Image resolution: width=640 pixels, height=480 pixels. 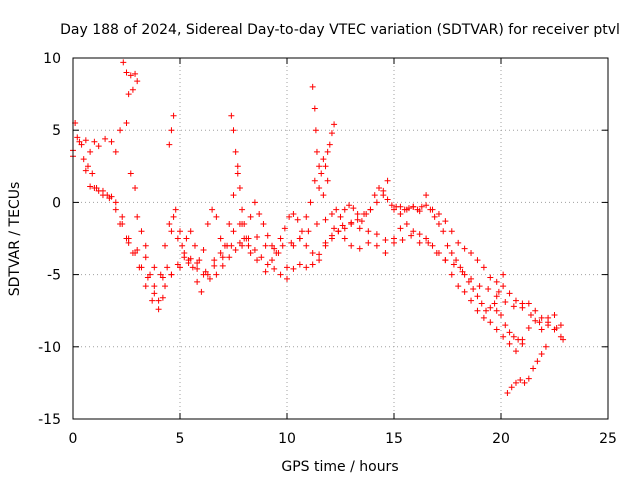 What do you see at coordinates (73, 439) in the screenshot?
I see `x-tick-label: 0` at bounding box center [73, 439].